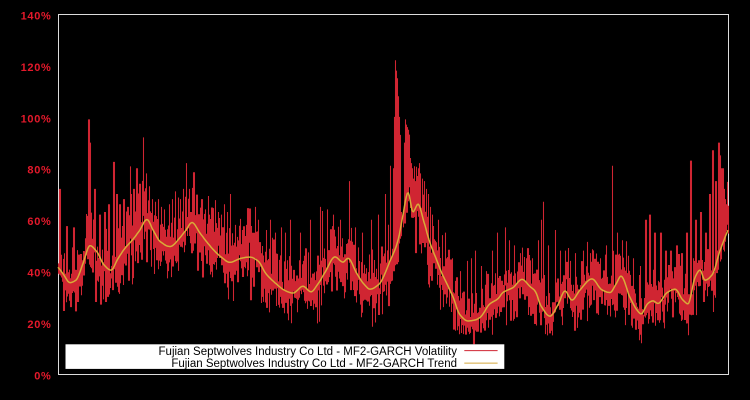 The height and width of the screenshot is (400, 750). I want to click on svg-text: 140%, so click(36, 16).